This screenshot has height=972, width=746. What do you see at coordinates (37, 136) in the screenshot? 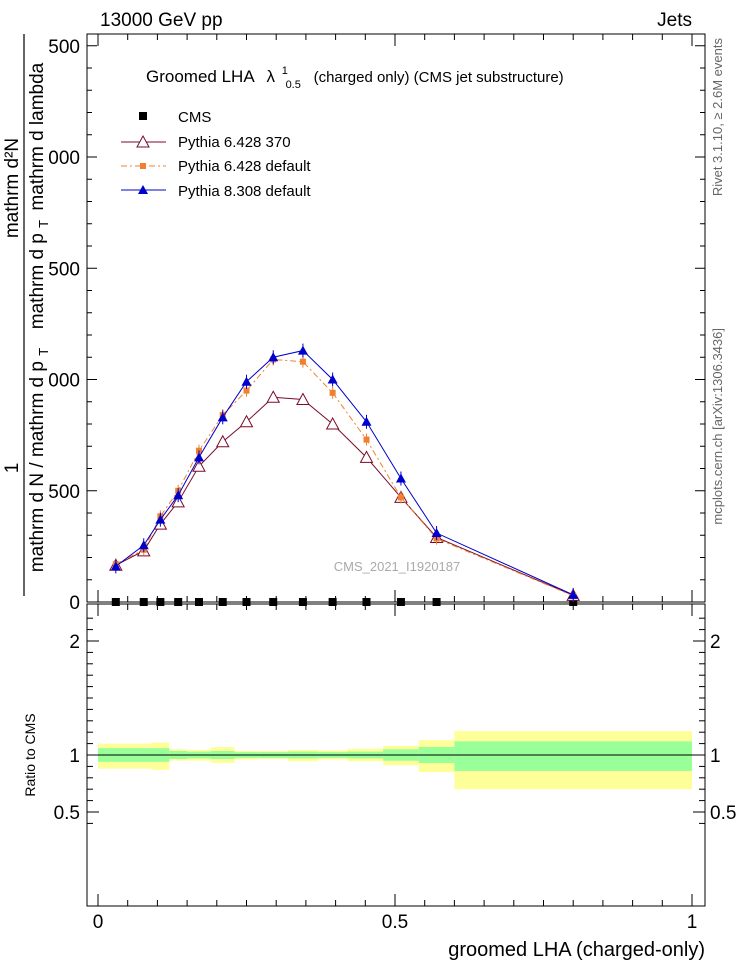
I see `ylabel-denominator2-rest: mathrm d lambda` at bounding box center [37, 136].